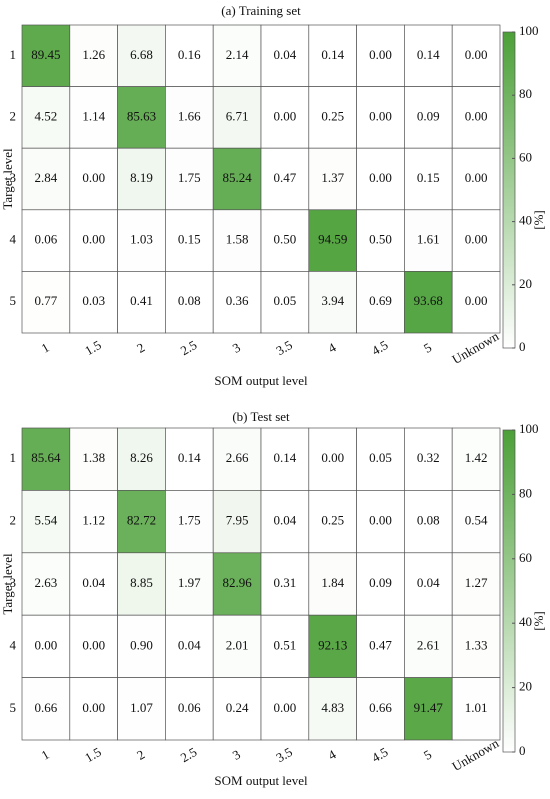 This screenshot has width=550, height=799. I want to click on cell-label: 0.03, so click(93, 300).